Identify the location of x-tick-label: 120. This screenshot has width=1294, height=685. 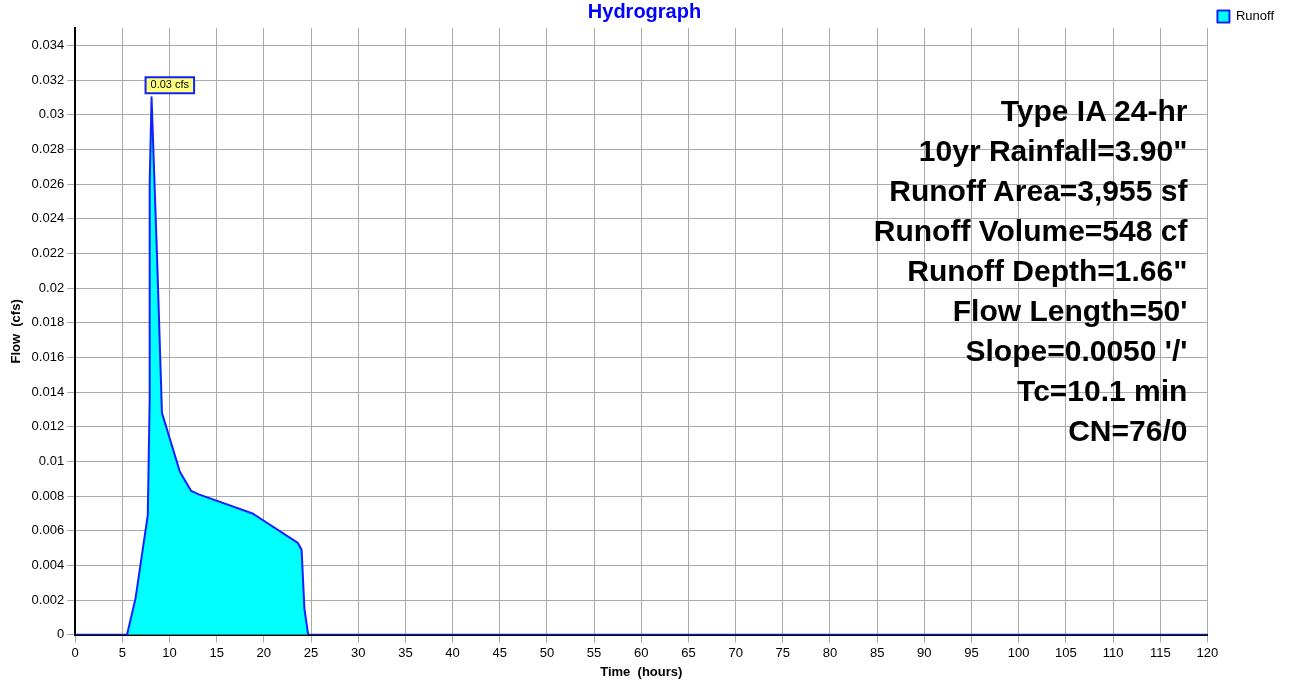
(1207, 653).